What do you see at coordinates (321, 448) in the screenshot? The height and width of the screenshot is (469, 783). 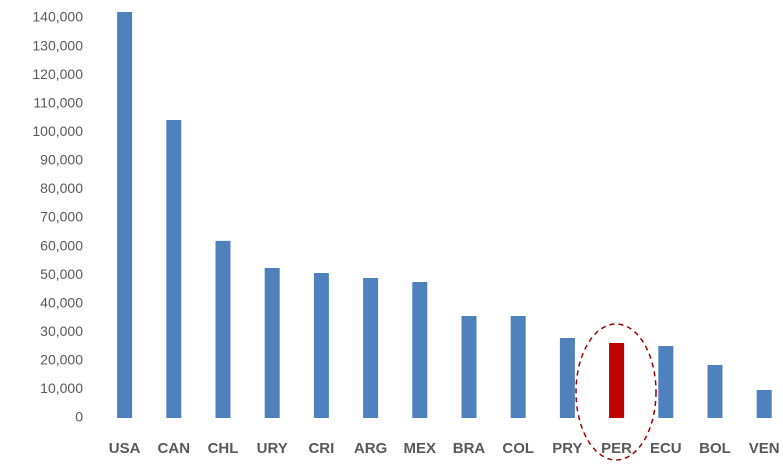 I see `x-tick-label: CRI` at bounding box center [321, 448].